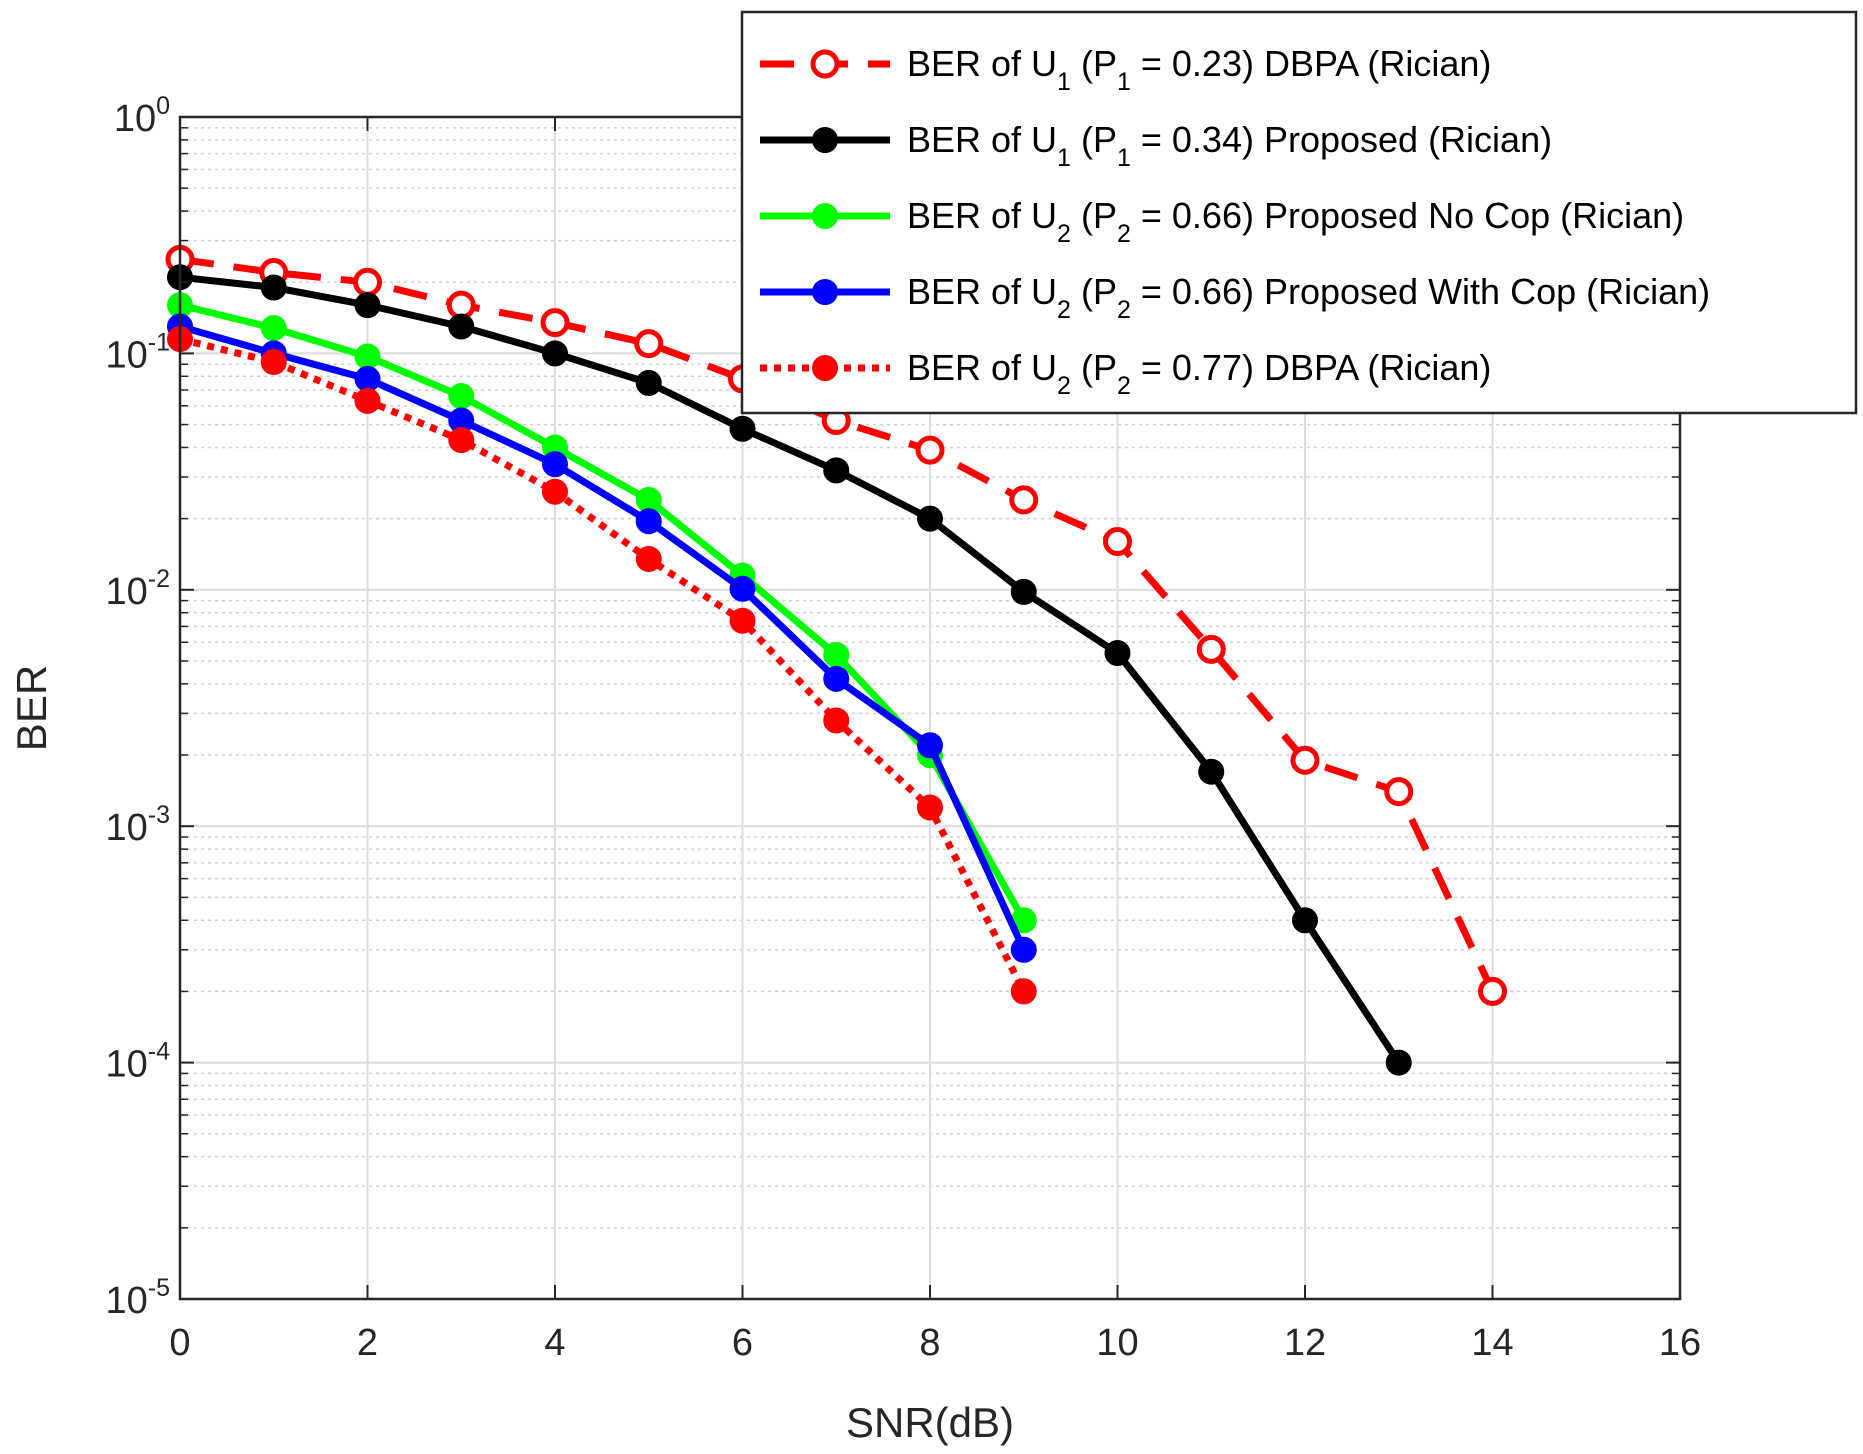 This screenshot has width=1863, height=1454. I want to click on legend-entry: BER of U1 (P1 = 0.23) DBPA (Rician), so click(1125, 69).